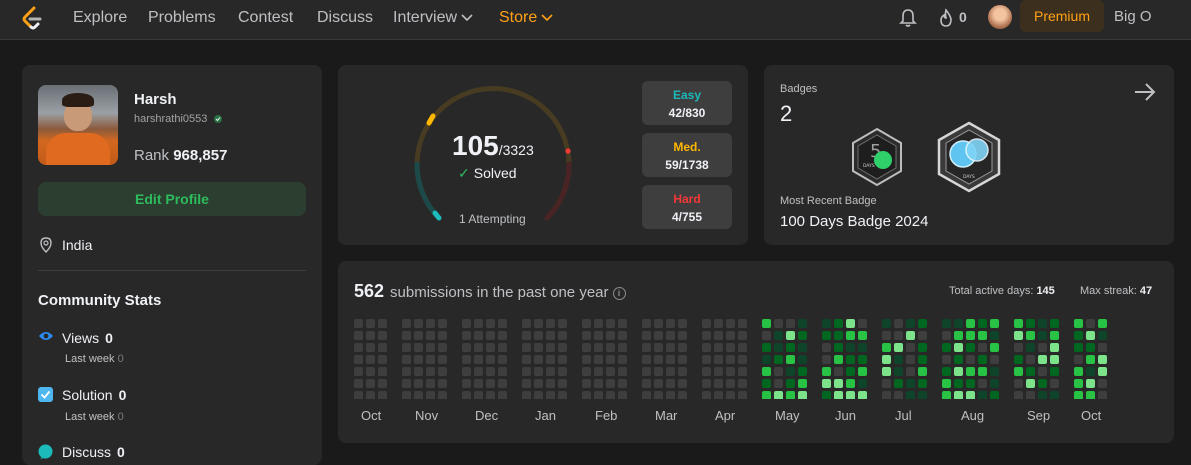  Describe the element at coordinates (32, 19) in the screenshot. I see `leetcode-logo-icon` at that location.